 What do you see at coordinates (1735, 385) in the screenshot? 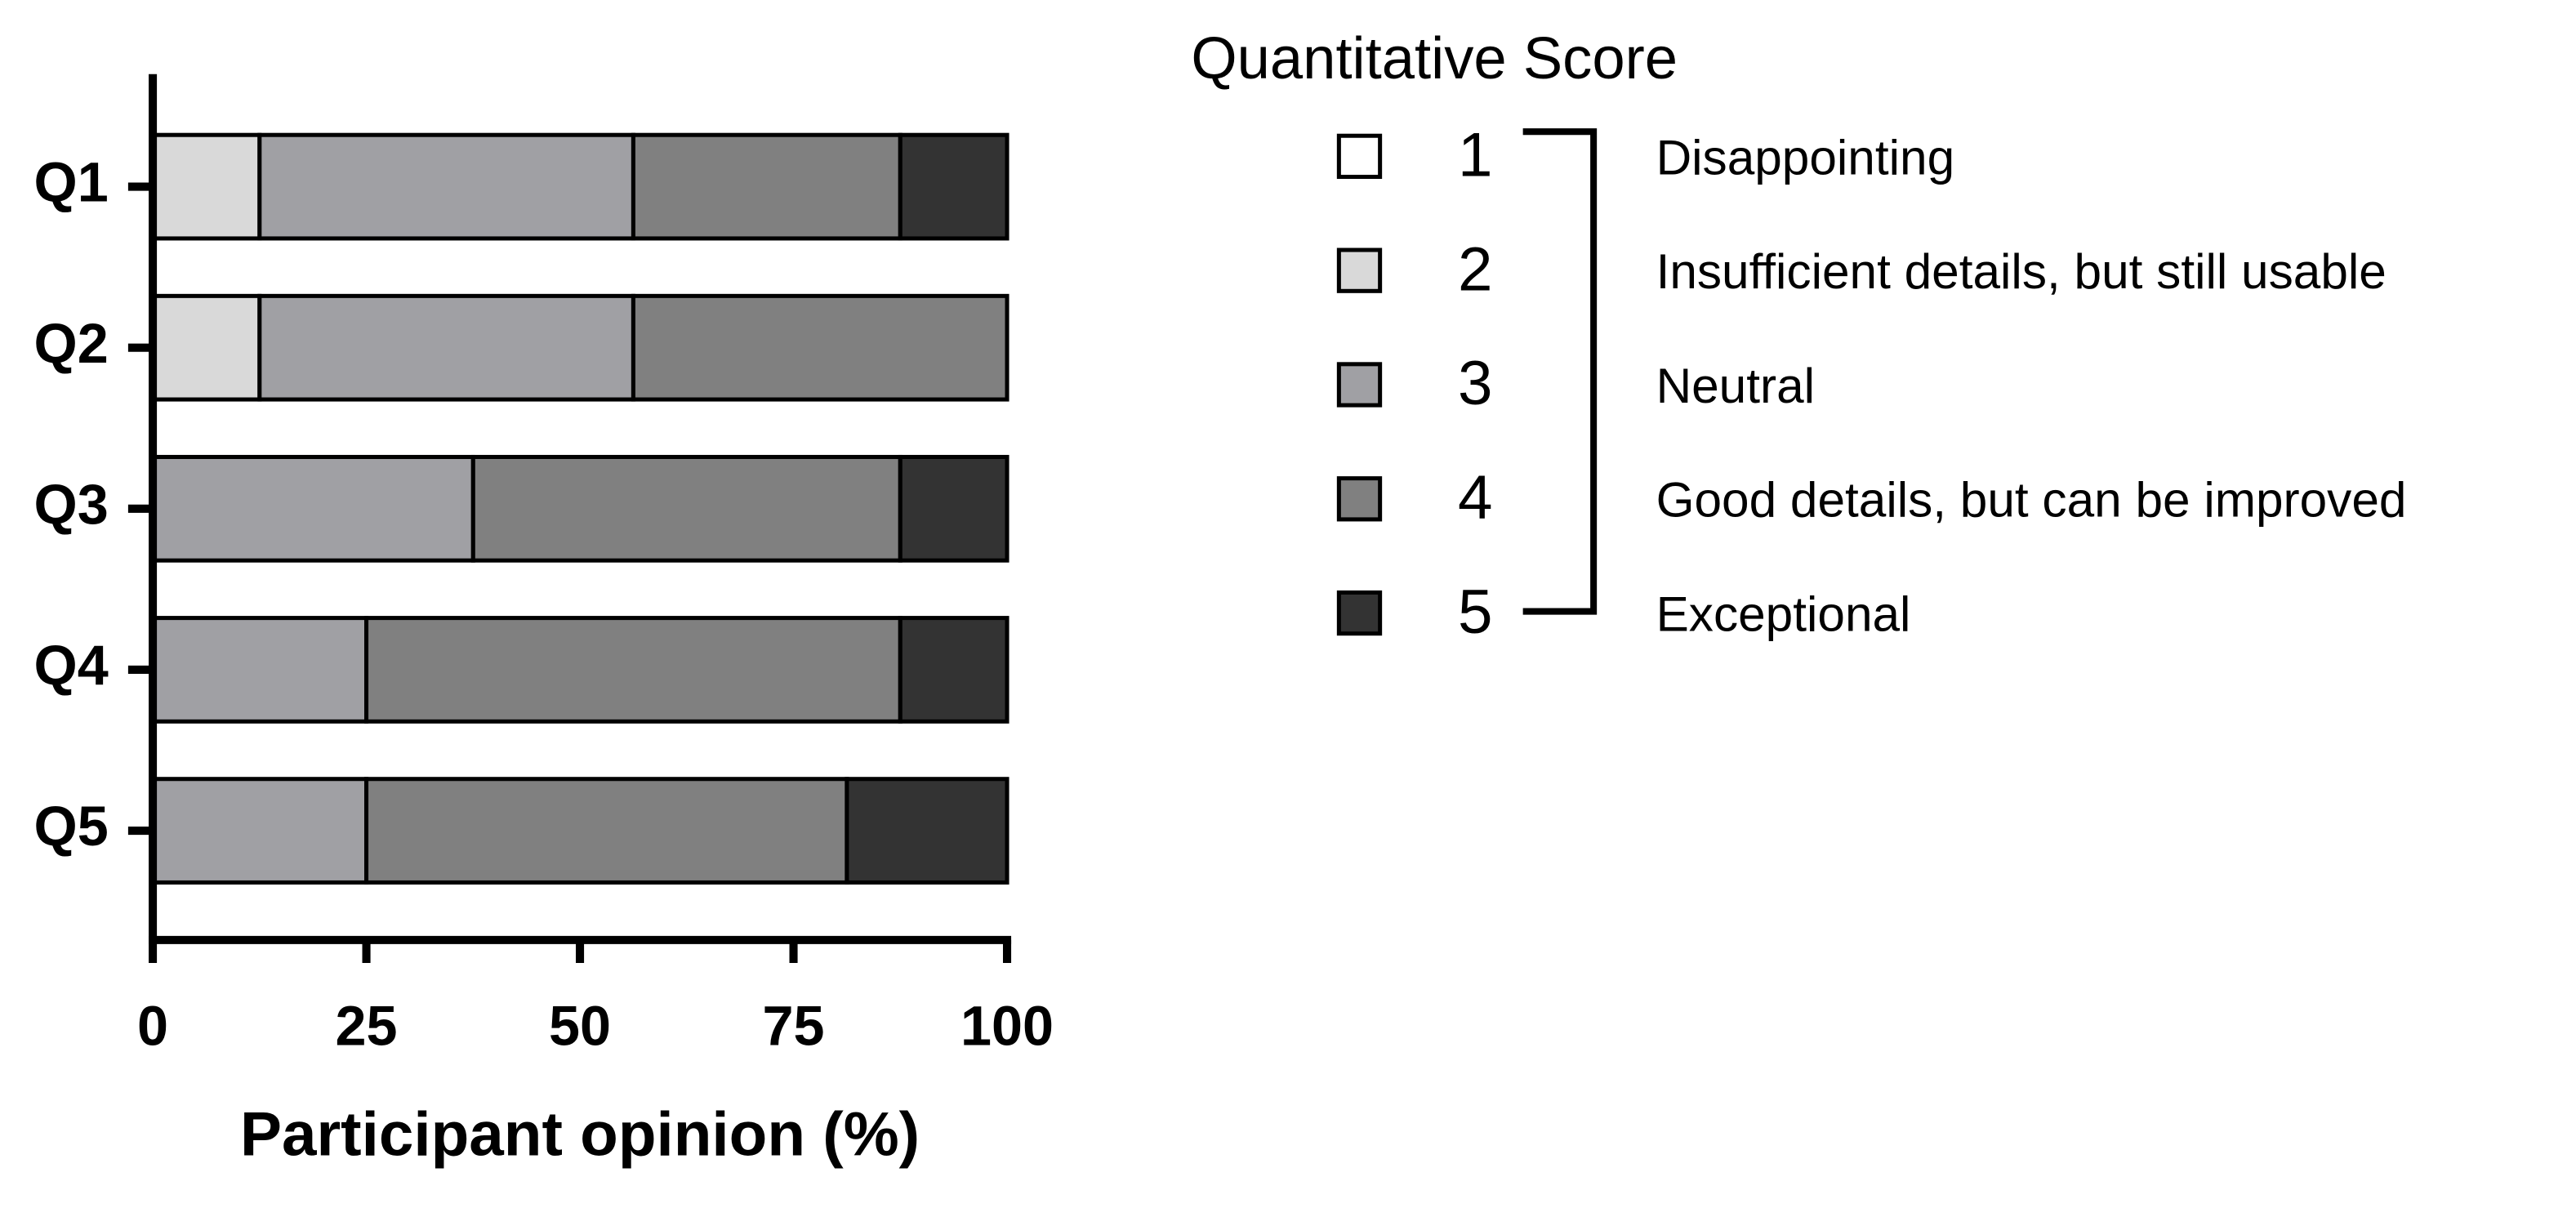
I see `legend-description: Neutral` at bounding box center [1735, 385].